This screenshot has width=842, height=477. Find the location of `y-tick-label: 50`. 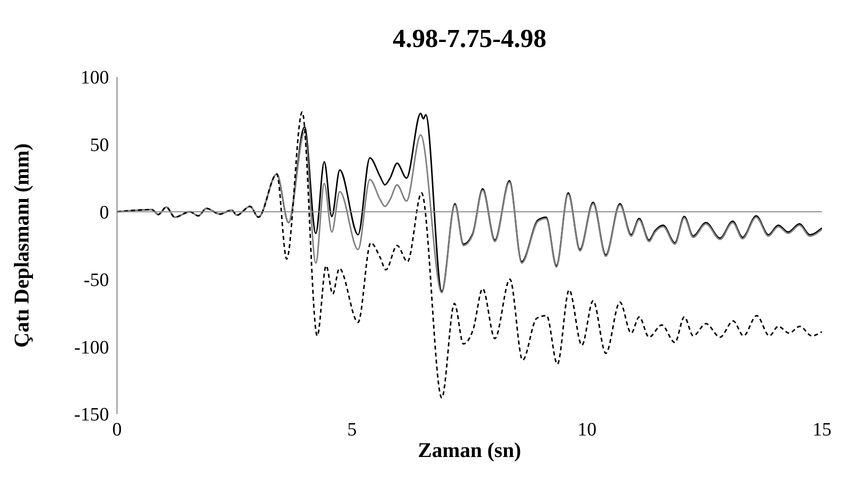

y-tick-label: 50 is located at coordinates (99, 145).